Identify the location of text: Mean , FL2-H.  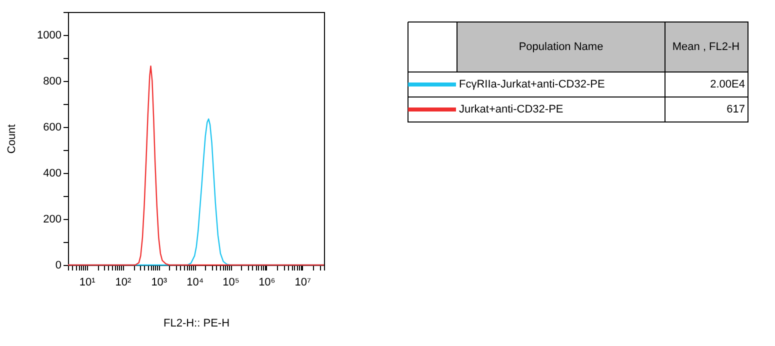
(706, 47).